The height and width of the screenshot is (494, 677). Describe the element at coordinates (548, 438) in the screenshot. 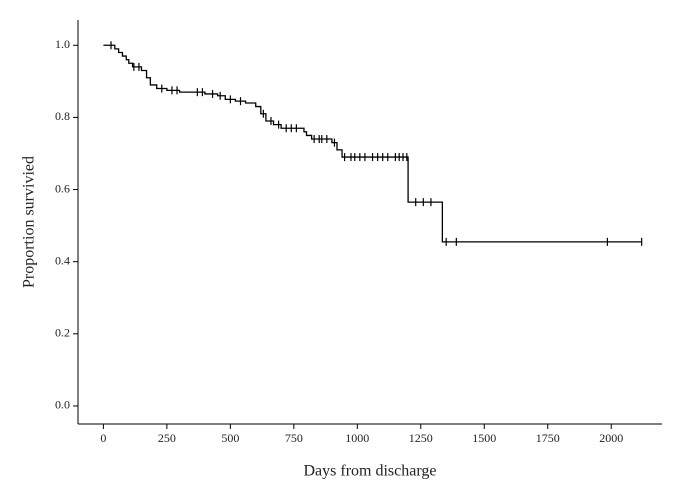

I see `x-tick-label: 1750` at that location.